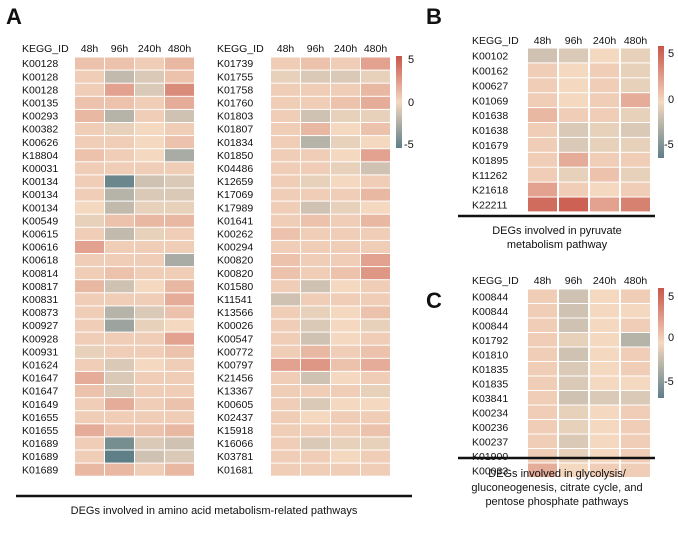 This screenshot has height=534, width=678. What do you see at coordinates (235, 274) in the screenshot?
I see `row-label: K00820` at bounding box center [235, 274].